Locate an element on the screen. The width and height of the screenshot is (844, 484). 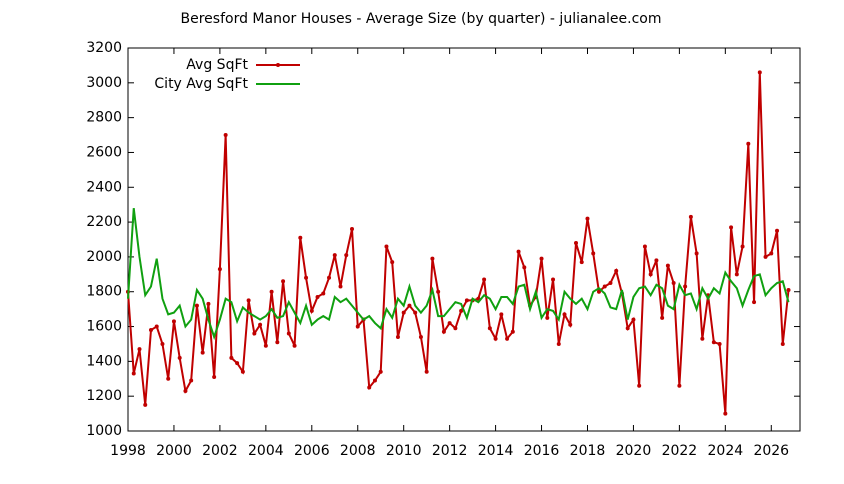
x-tick-label: 2002 is located at coordinates (220, 451).